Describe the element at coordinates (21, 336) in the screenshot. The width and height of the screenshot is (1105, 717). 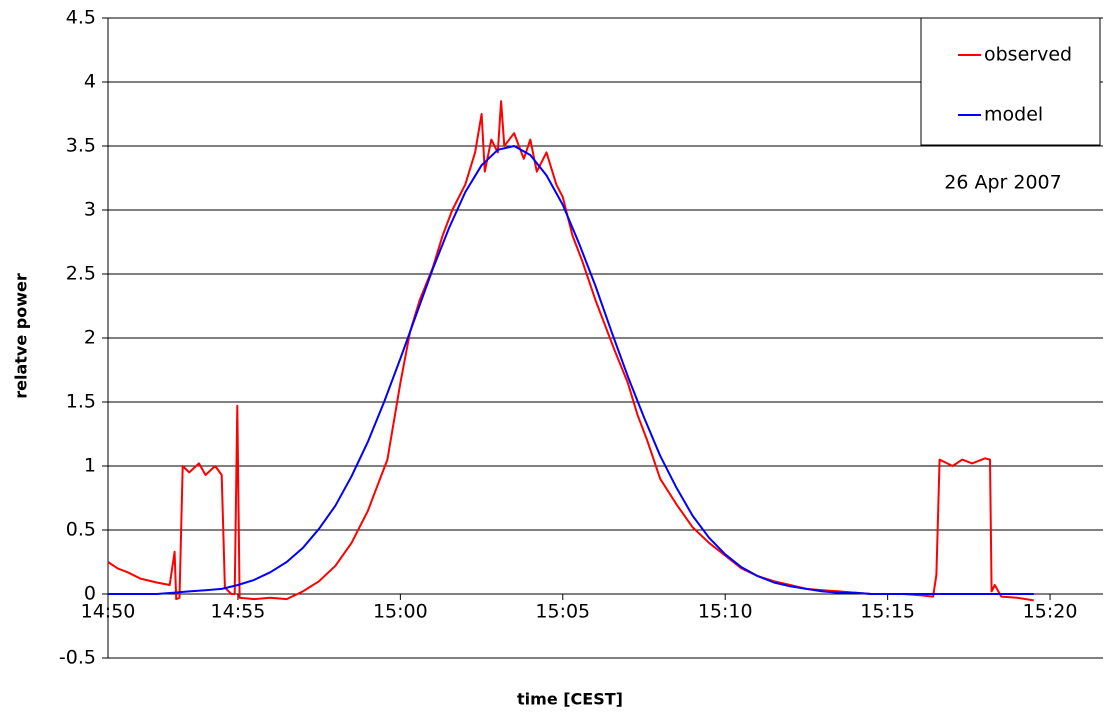
I see `y-axis-label: relatve power` at that location.